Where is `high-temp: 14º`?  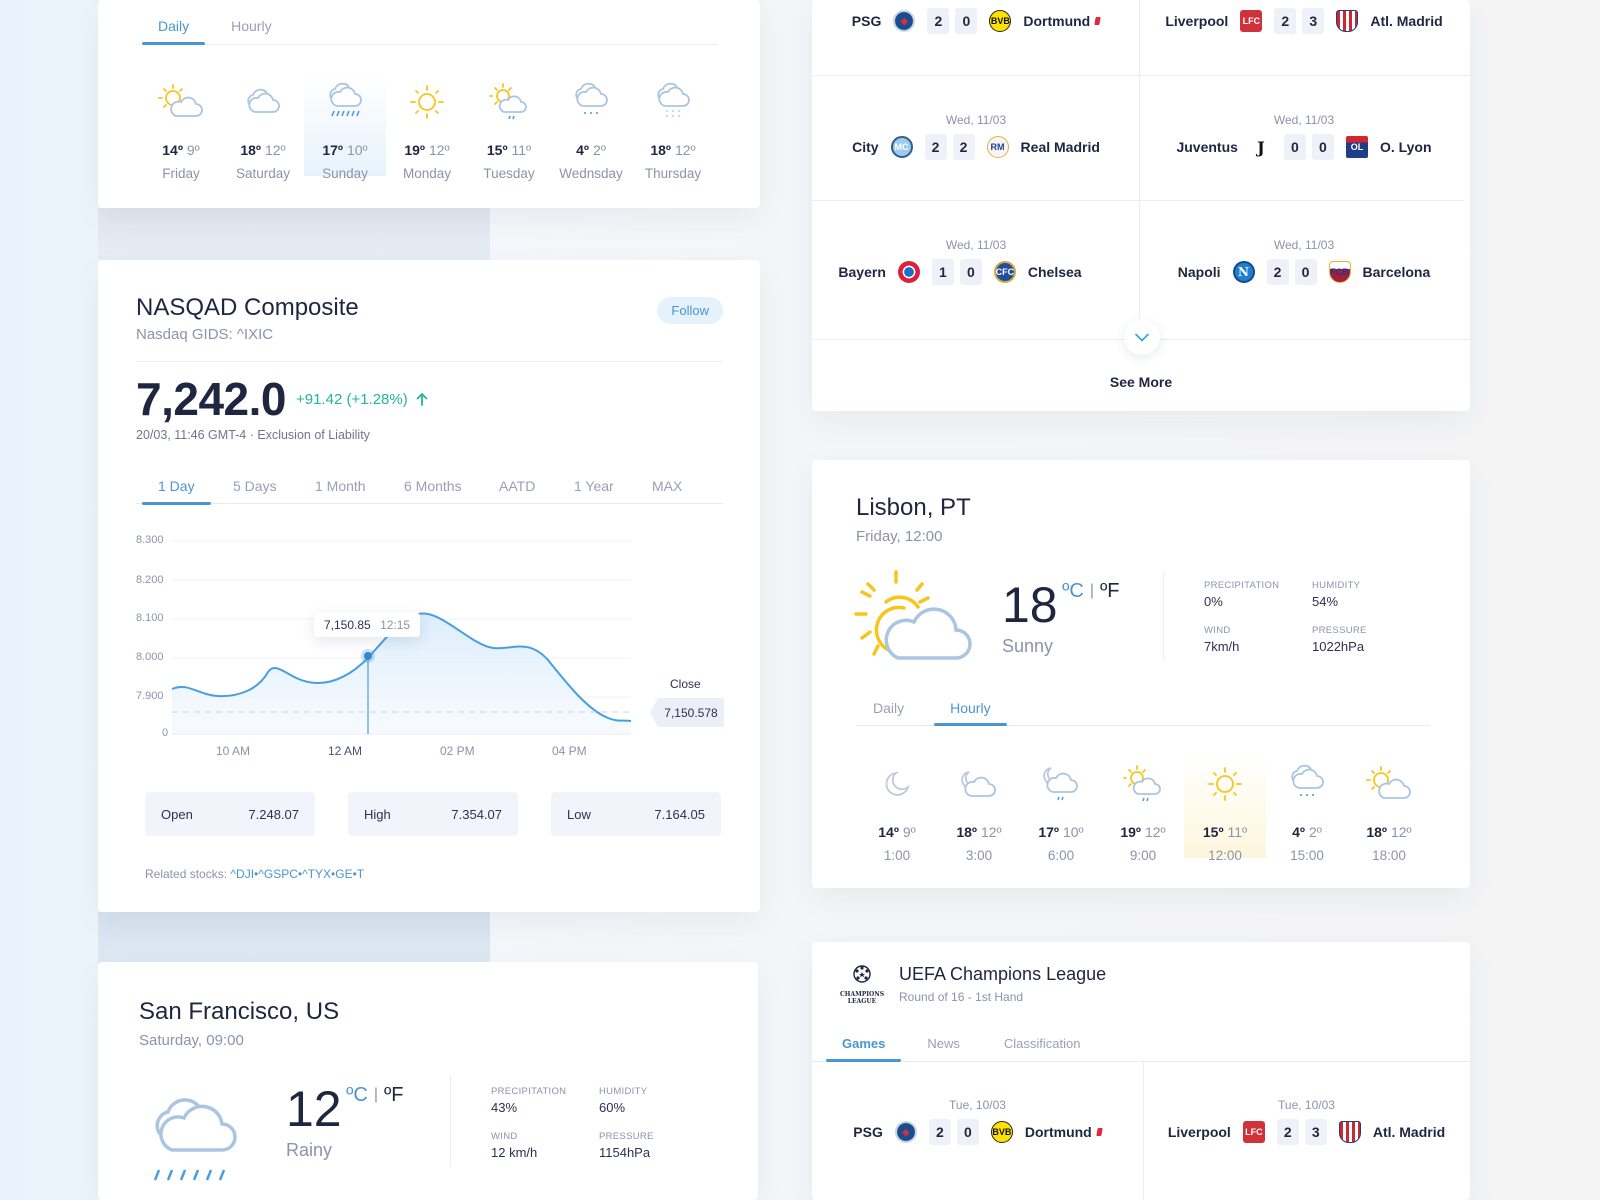
high-temp: 14º is located at coordinates (172, 150).